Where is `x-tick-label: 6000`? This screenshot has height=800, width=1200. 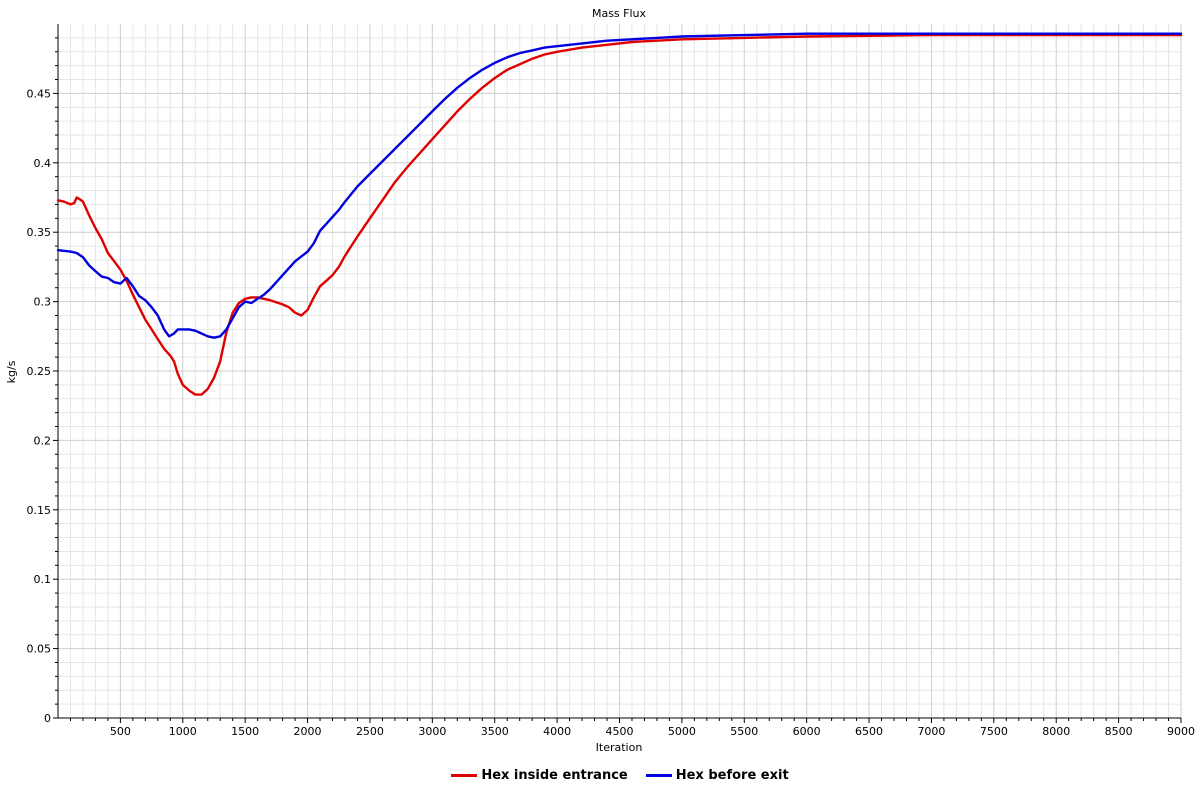 x-tick-label: 6000 is located at coordinates (807, 731).